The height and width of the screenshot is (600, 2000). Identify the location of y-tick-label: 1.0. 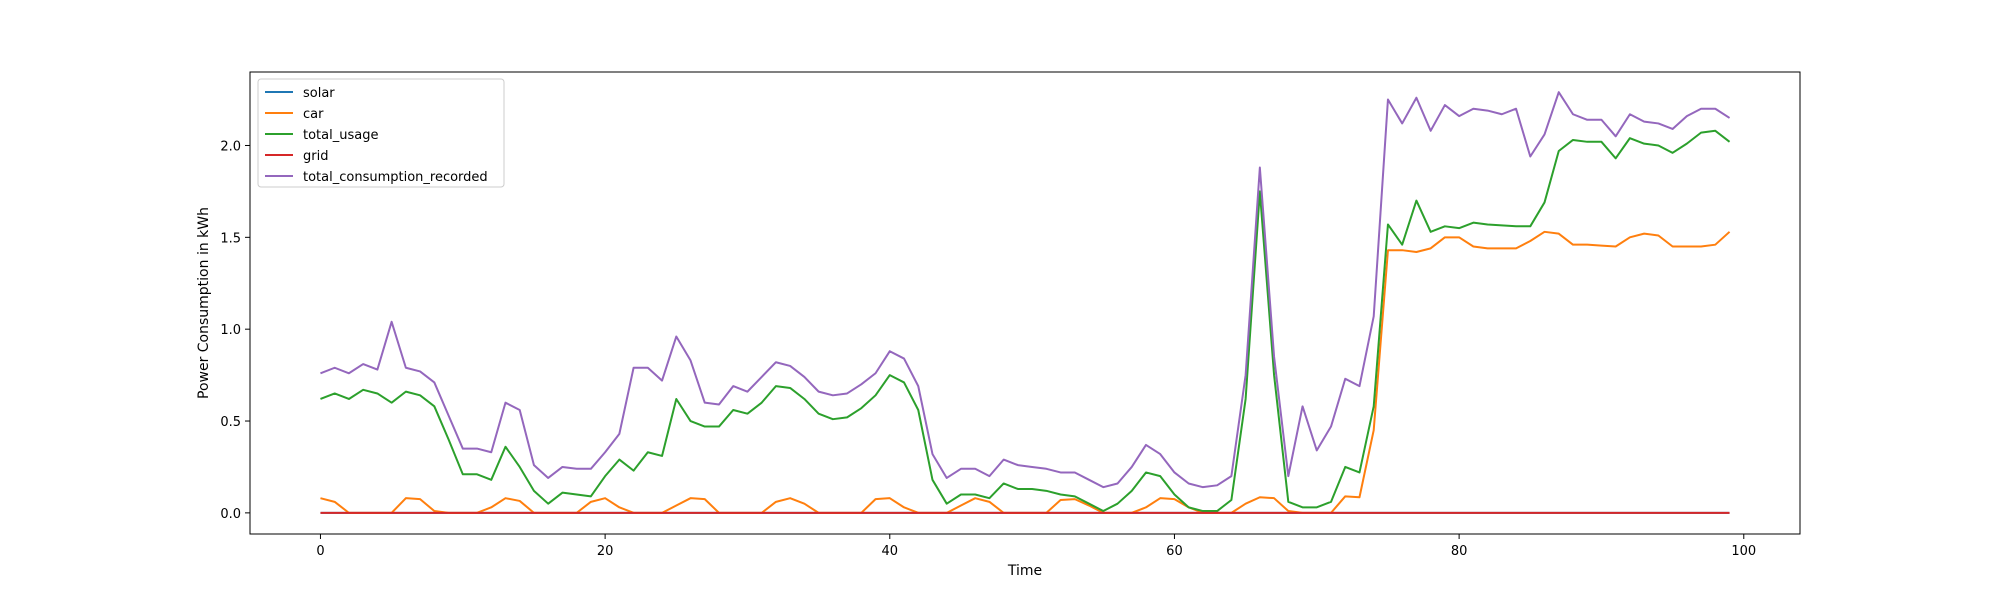
(230, 330).